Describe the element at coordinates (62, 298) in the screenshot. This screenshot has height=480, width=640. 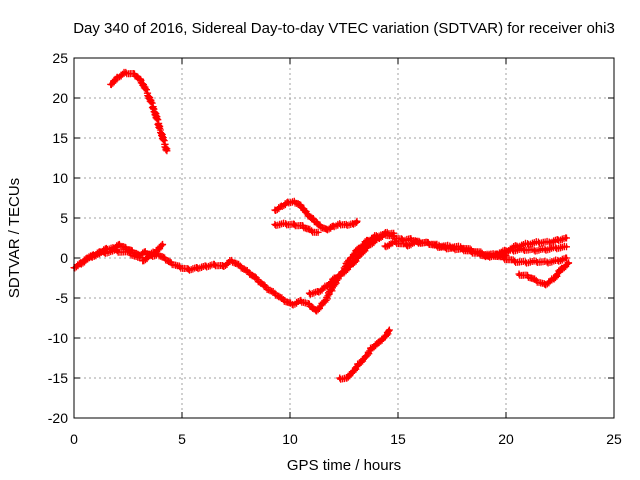
I see `y-tick-label: -5` at that location.